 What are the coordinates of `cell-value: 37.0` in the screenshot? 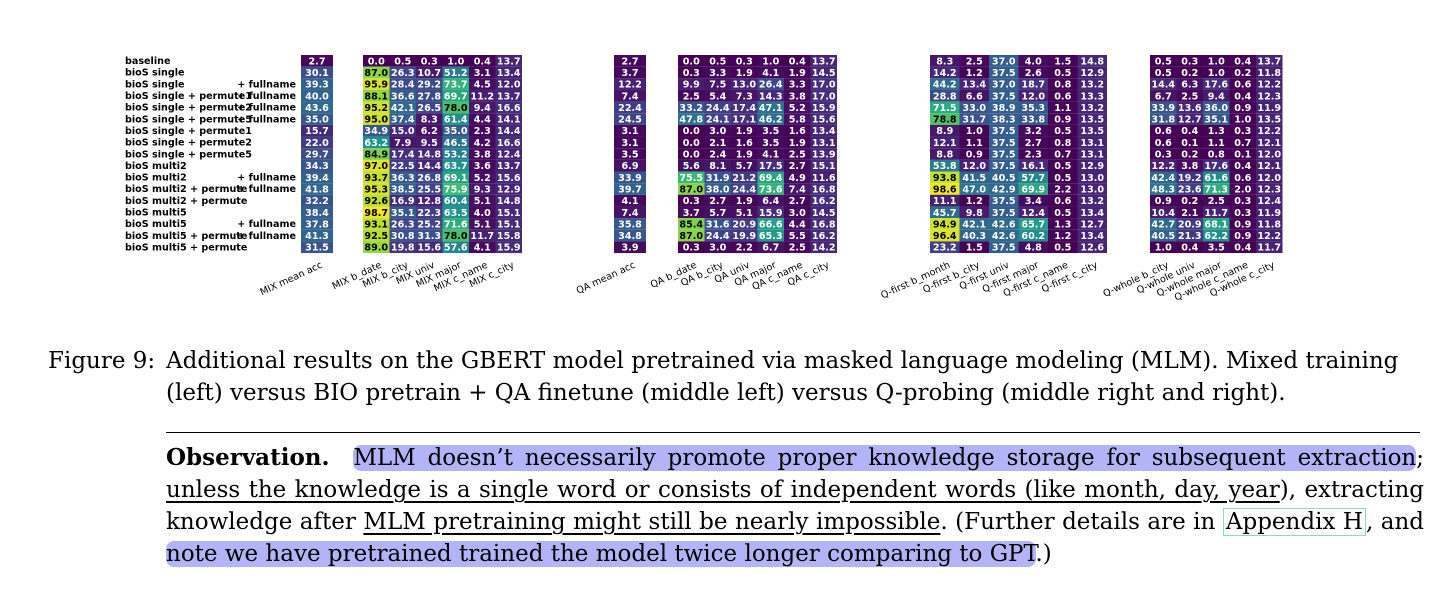 It's located at (1004, 85).